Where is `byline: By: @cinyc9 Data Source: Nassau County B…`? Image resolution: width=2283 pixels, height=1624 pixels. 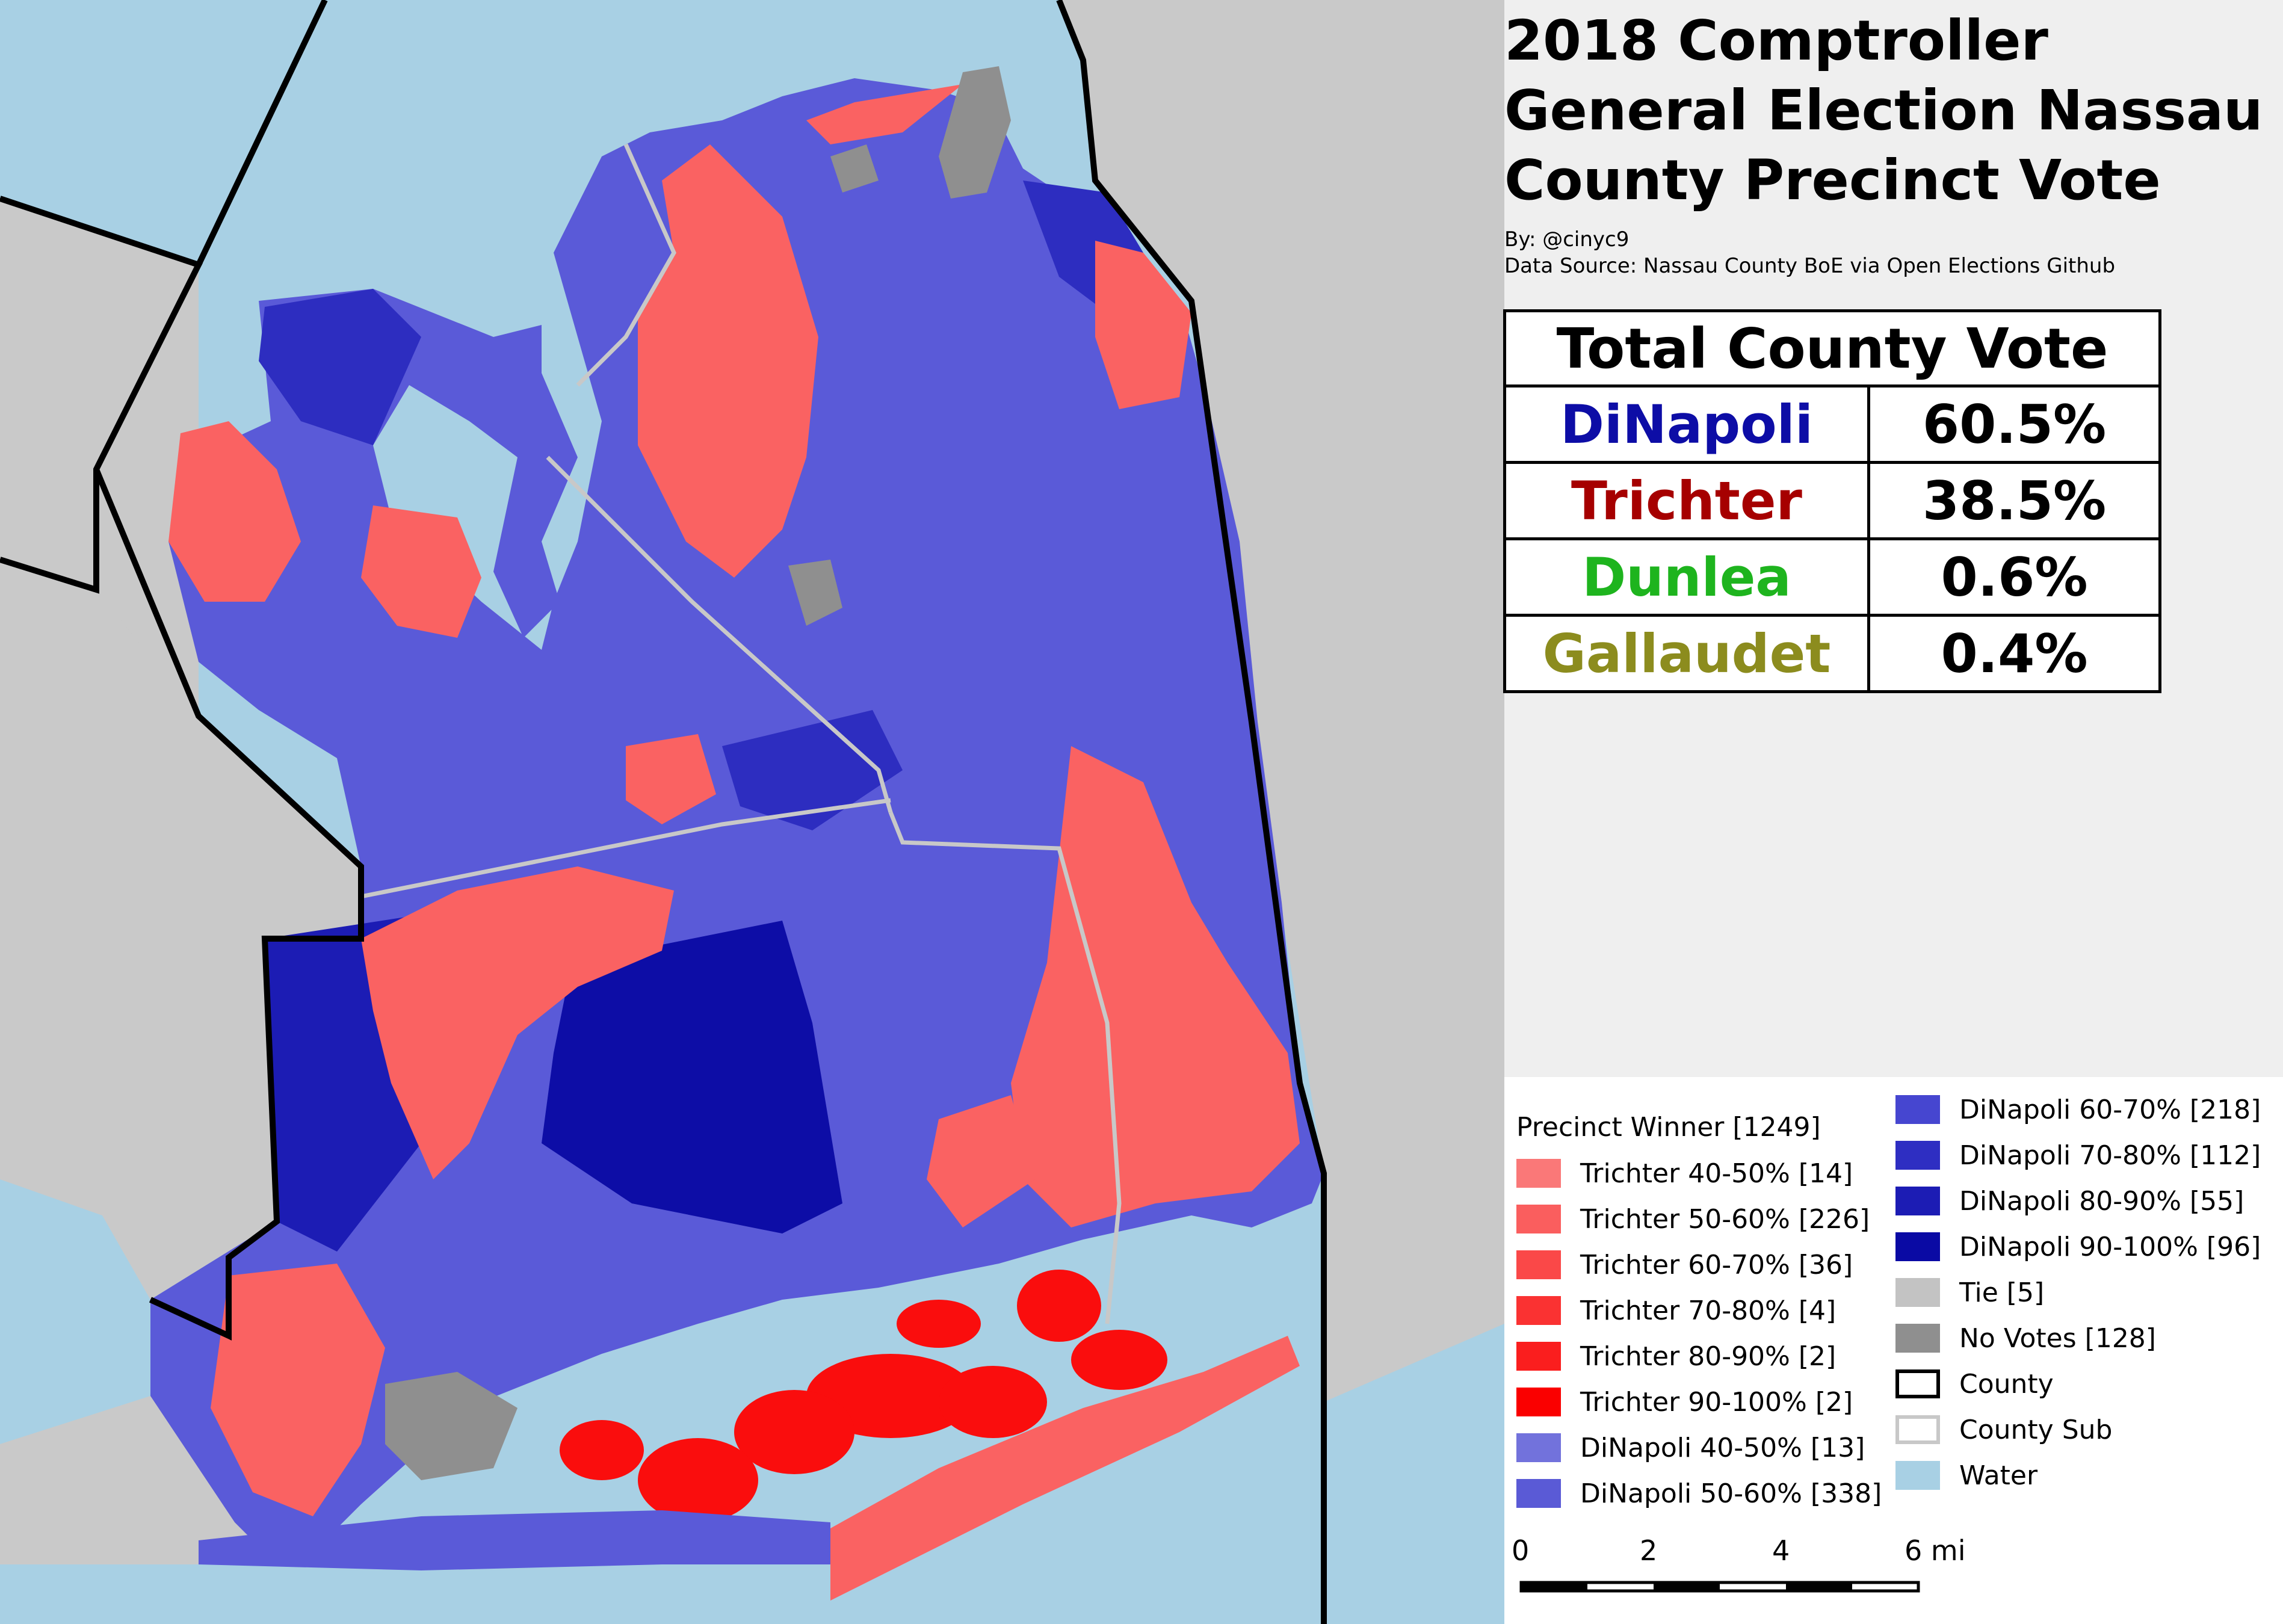
byline: By: @cinyc9 Data Source: Nassau County B… is located at coordinates (1810, 252).